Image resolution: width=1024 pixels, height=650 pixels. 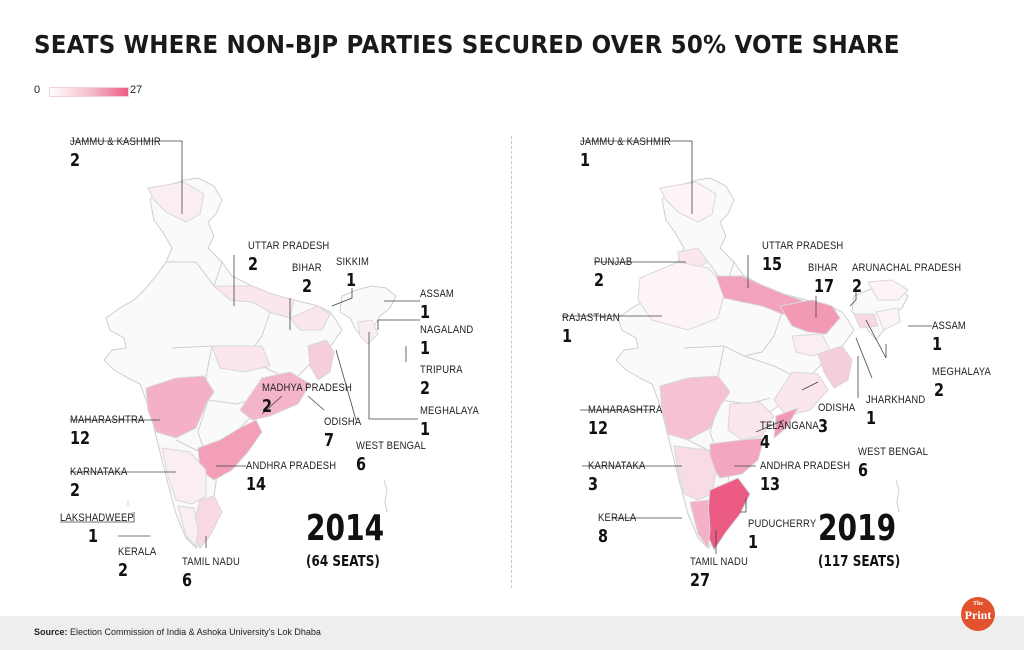 What do you see at coordinates (450, 411) in the screenshot?
I see `label-2014-meghalaya: MEGHALAYA` at bounding box center [450, 411].